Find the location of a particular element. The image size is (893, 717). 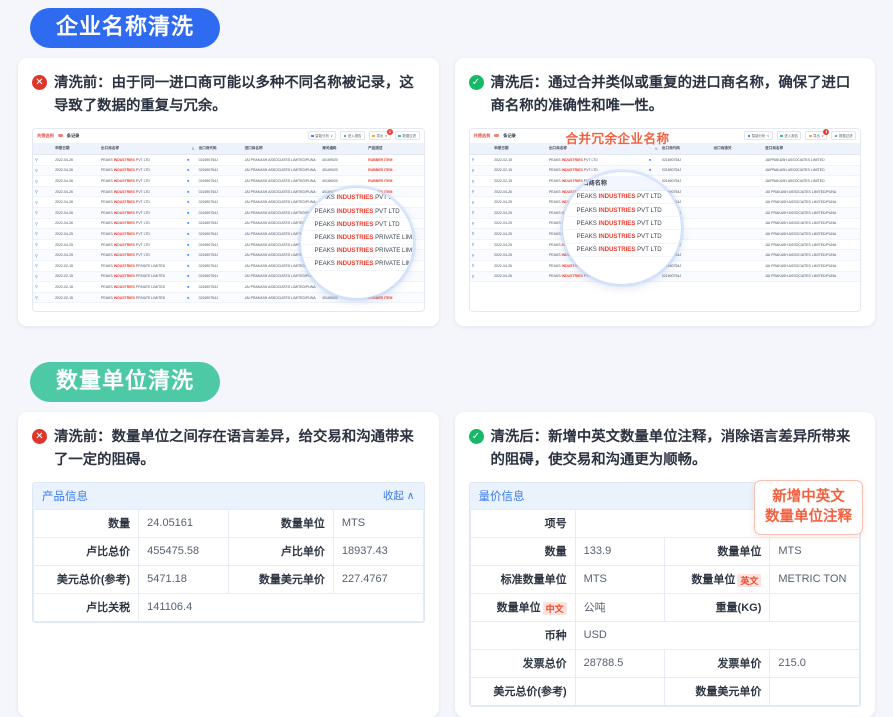

th-hs-code: 海关编码 is located at coordinates (343, 149).